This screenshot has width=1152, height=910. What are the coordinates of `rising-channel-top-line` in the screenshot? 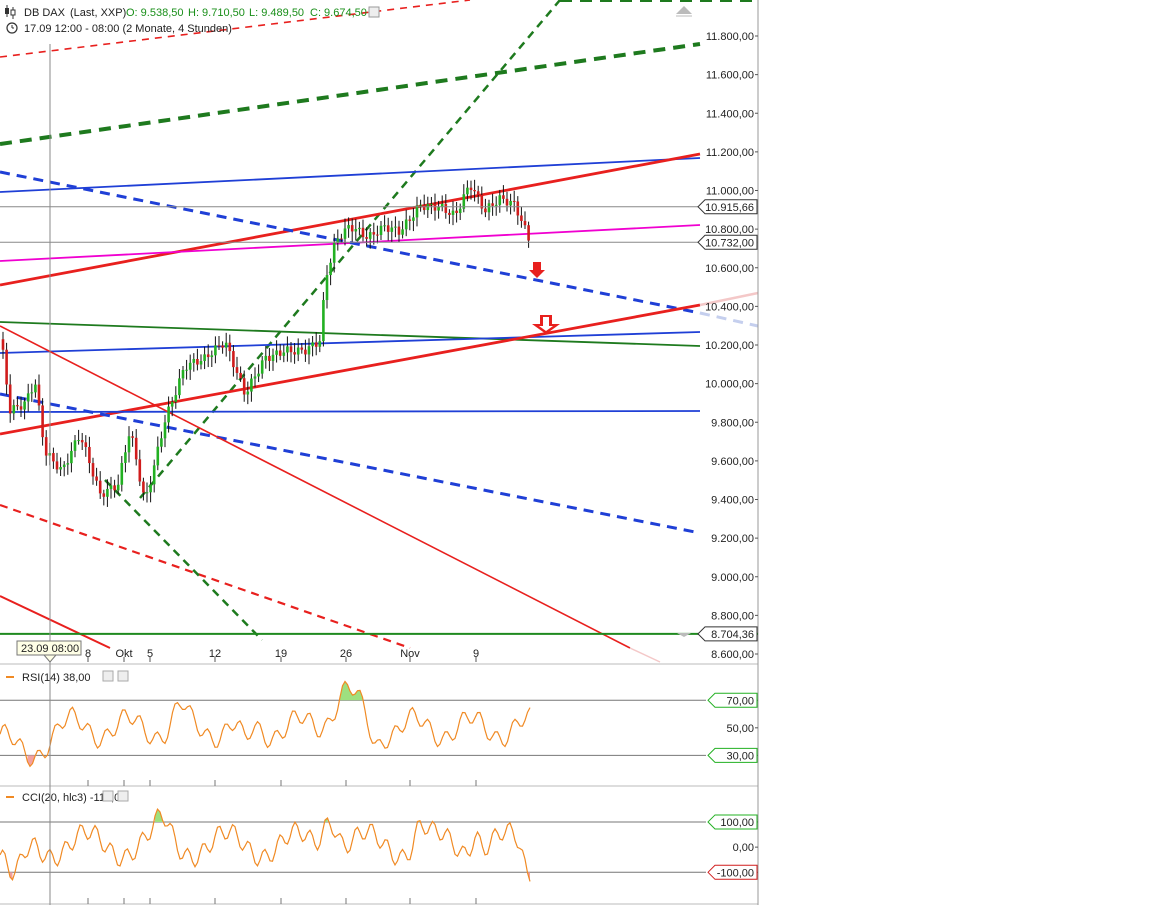 It's located at (350, 219).